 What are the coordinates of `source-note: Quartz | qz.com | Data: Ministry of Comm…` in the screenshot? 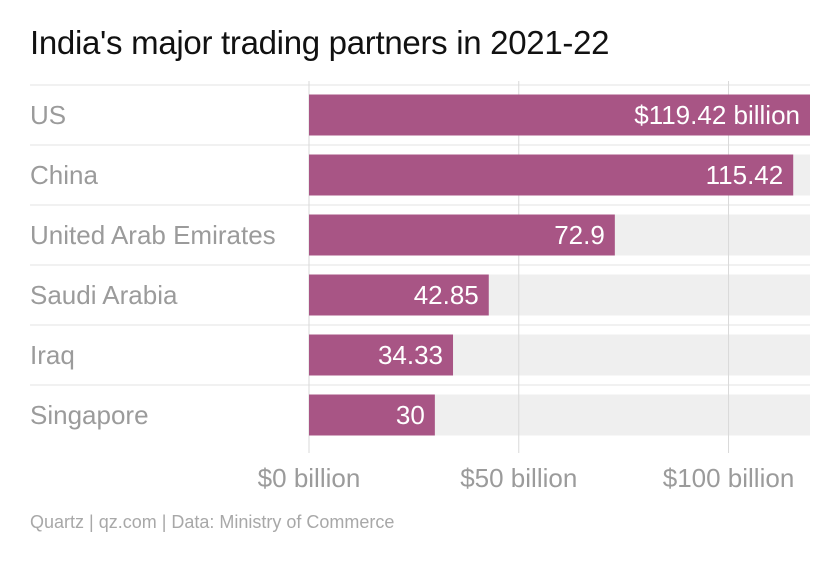 It's located at (212, 522).